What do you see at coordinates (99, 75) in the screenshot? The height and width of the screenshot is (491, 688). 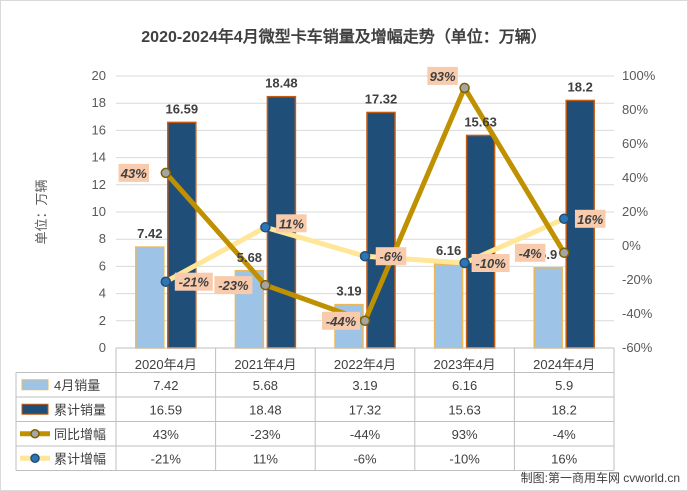 I see `y-tick-label: 20` at bounding box center [99, 75].